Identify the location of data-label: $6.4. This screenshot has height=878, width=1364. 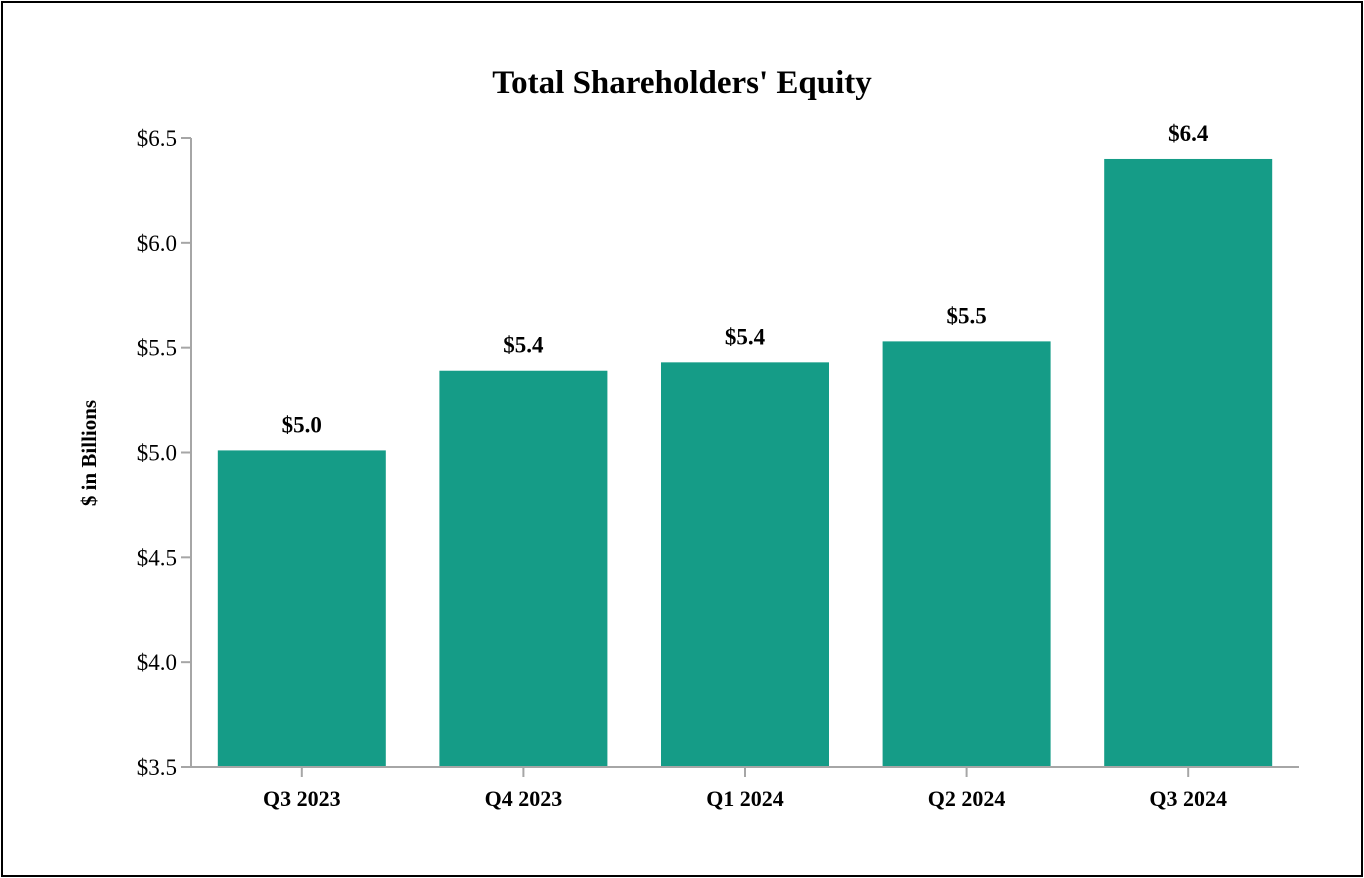
(1188, 133).